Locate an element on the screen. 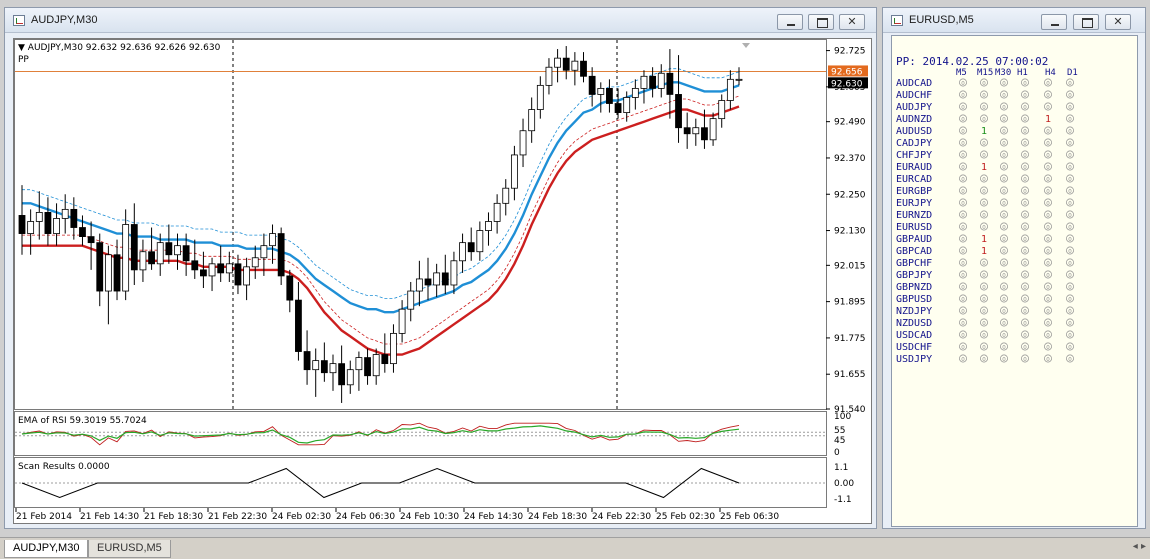 This screenshot has width=1150, height=559. pp-pair-label: USDCAD is located at coordinates (914, 335).